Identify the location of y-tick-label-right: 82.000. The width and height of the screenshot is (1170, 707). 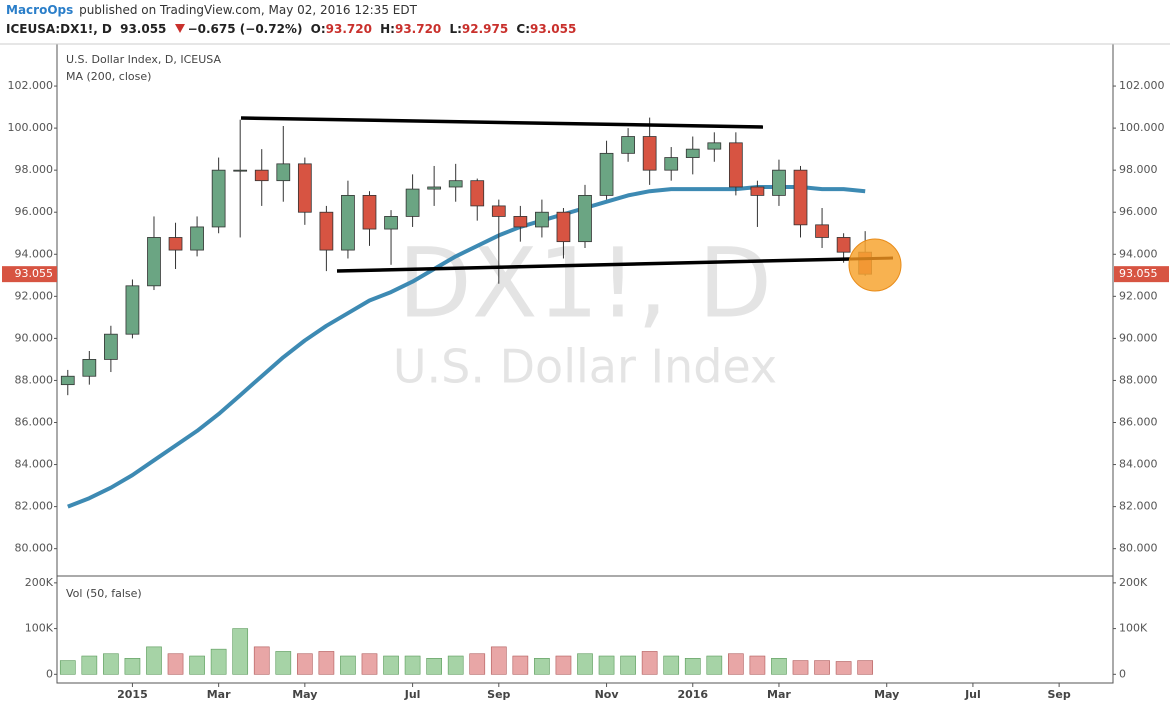
(1138, 506).